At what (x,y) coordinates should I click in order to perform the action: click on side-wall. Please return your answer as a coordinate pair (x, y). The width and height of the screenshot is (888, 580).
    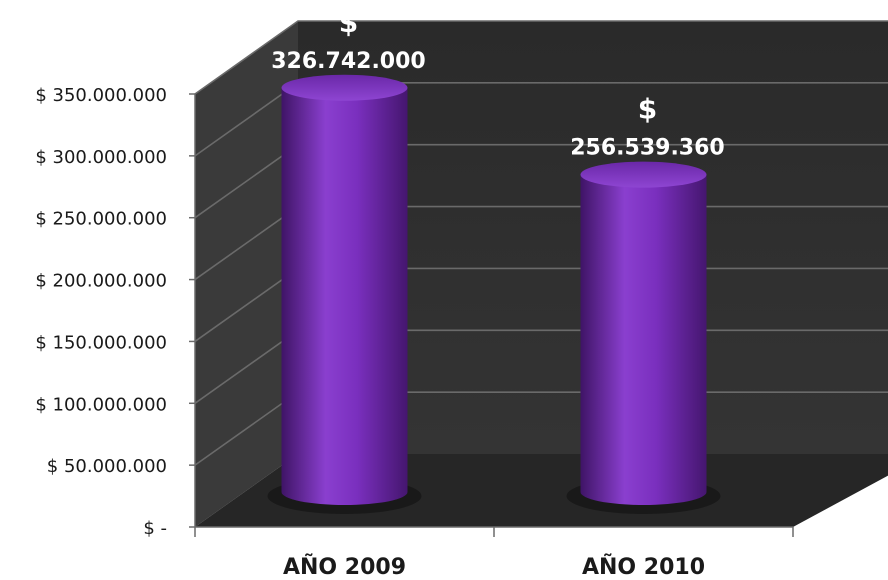
    Looking at the image, I should click on (246, 274).